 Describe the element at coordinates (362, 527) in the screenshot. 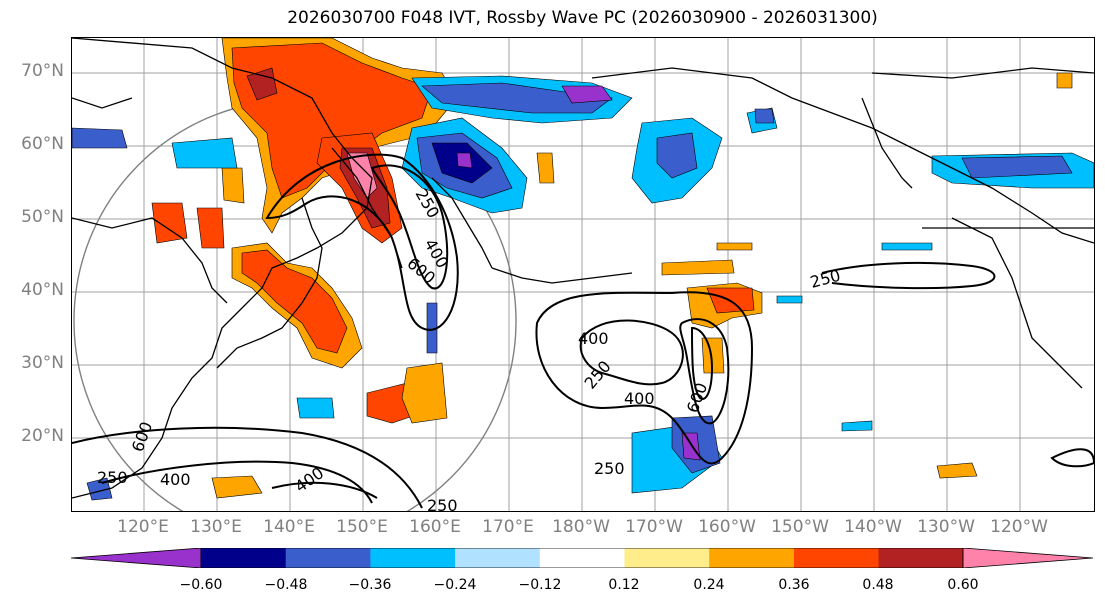

I see `lon-label-150e: 150°E` at that location.